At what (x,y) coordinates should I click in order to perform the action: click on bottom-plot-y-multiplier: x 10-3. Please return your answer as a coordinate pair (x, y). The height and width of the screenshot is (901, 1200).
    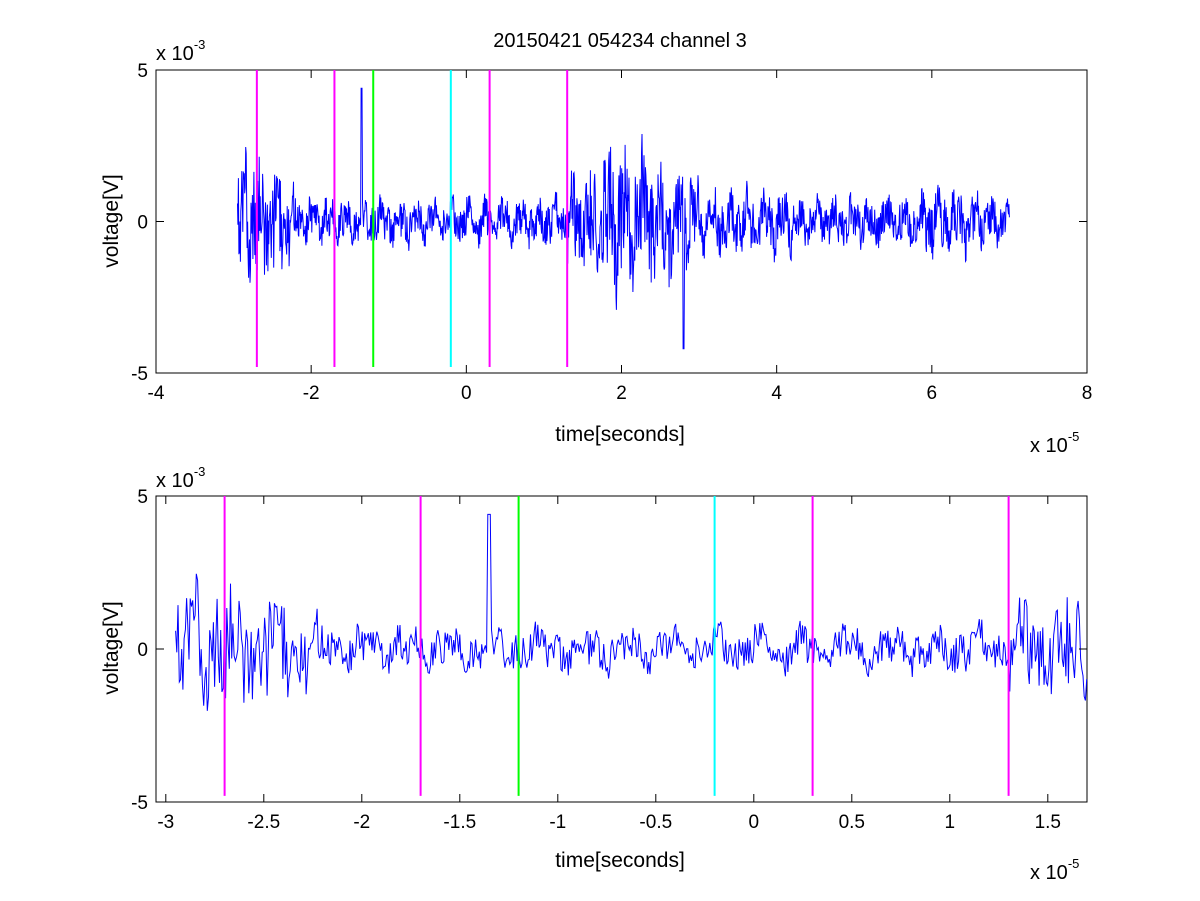
    Looking at the image, I should click on (180, 478).